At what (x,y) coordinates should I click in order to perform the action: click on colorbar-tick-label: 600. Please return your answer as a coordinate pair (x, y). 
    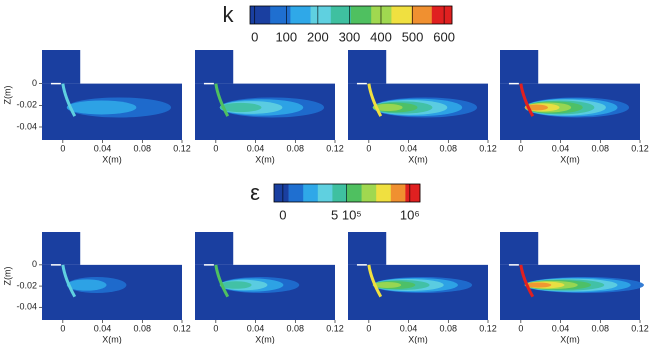
    Looking at the image, I should click on (444, 36).